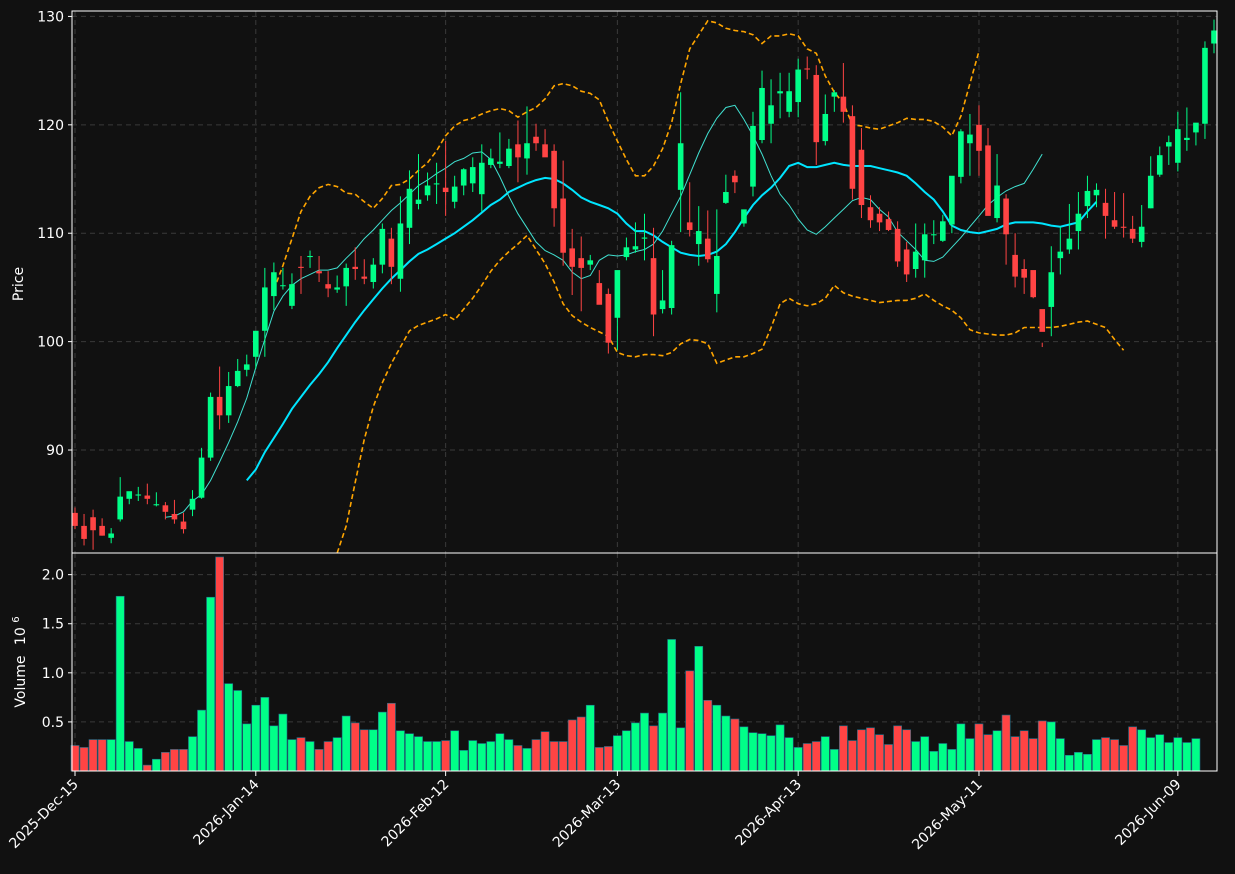 The width and height of the screenshot is (1235, 874). Describe the element at coordinates (57, 649) in the screenshot. I see `volume-y-ticks: 2.0 1.5 1.0 0.5` at that location.